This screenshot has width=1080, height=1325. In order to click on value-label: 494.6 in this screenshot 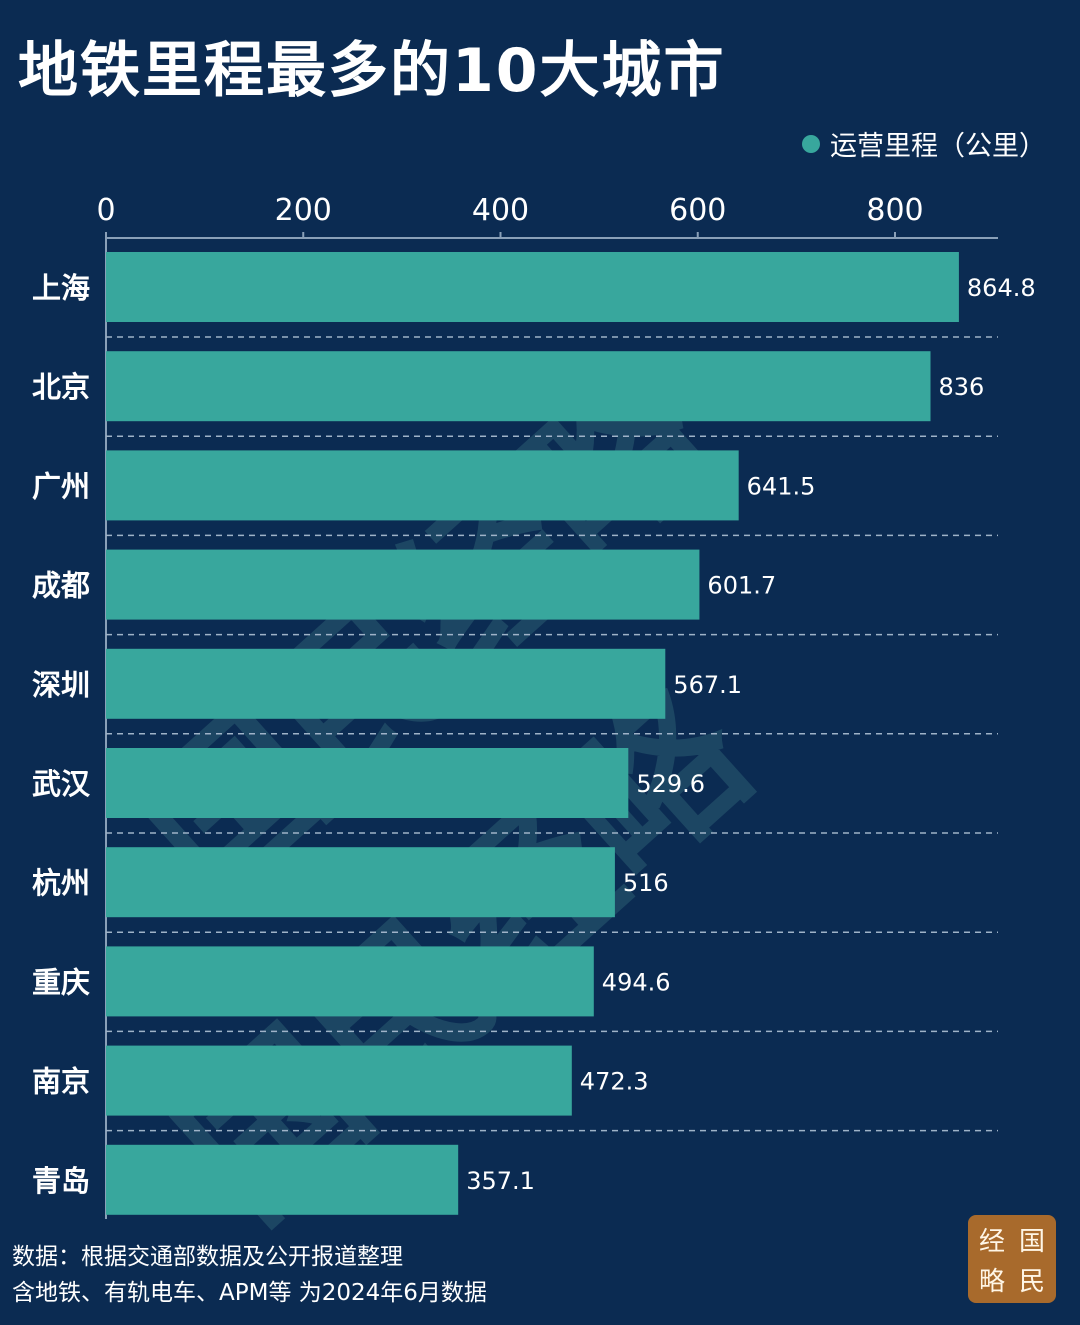, I will do `click(636, 982)`.